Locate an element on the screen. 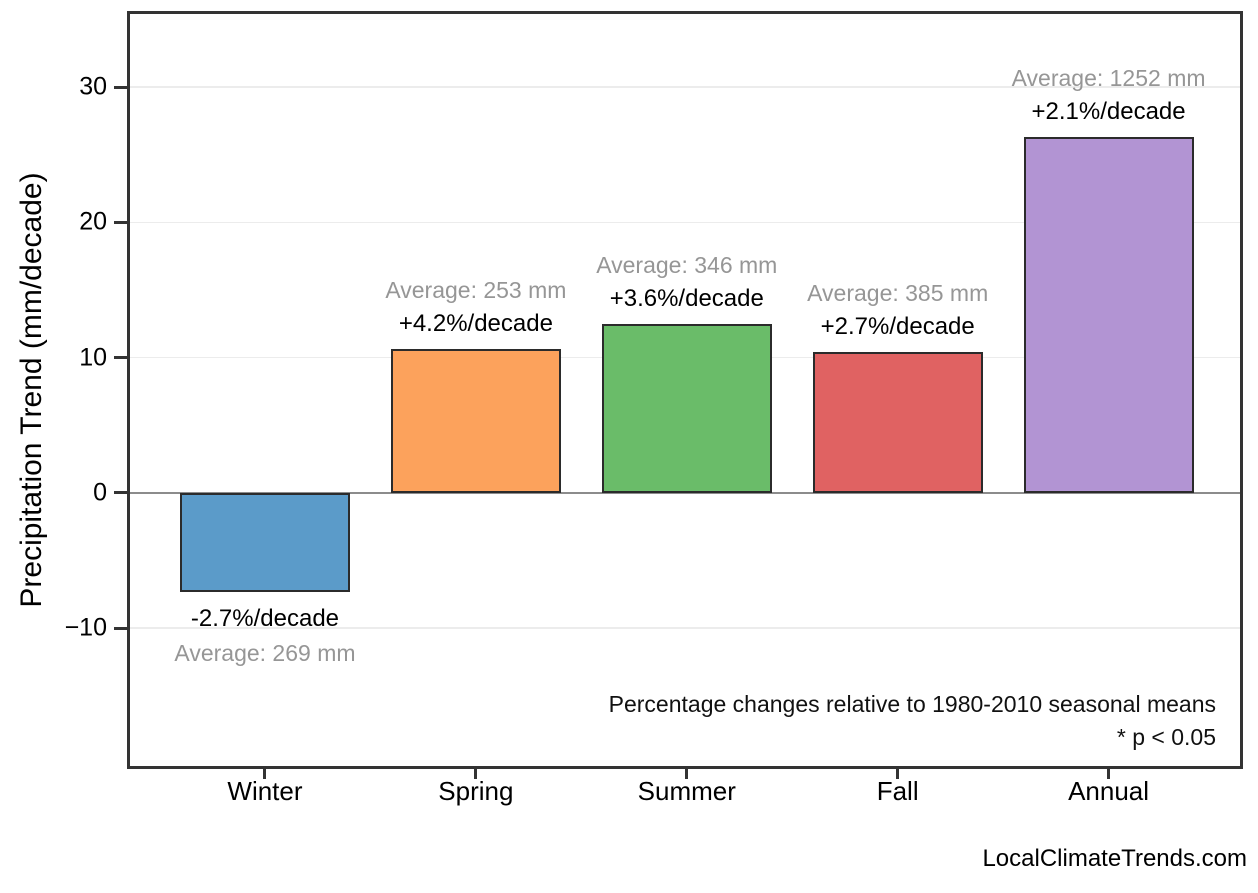  y-tick-label-30: 30 is located at coordinates (93, 86).